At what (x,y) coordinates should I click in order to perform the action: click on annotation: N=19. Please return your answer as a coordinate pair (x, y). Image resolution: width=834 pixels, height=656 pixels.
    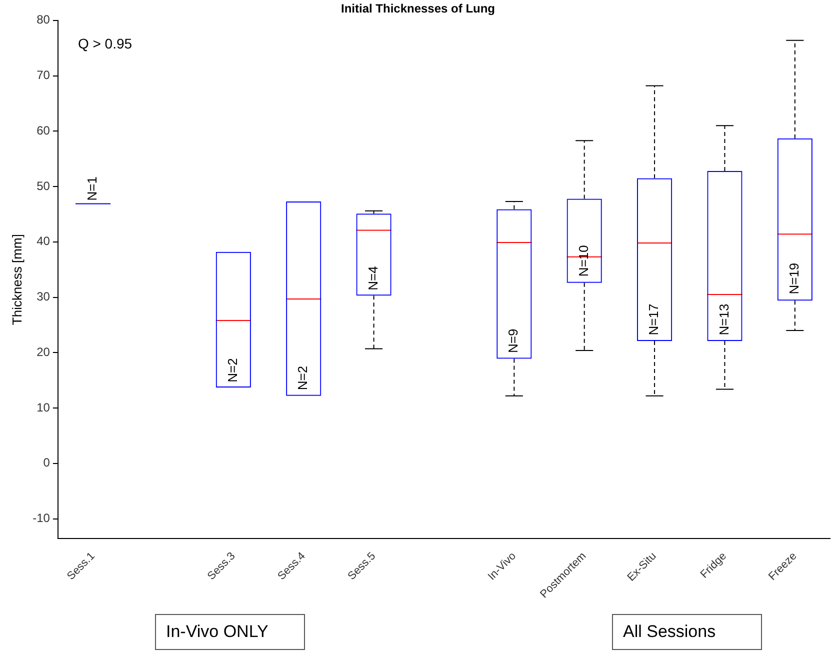
    Looking at the image, I should click on (794, 278).